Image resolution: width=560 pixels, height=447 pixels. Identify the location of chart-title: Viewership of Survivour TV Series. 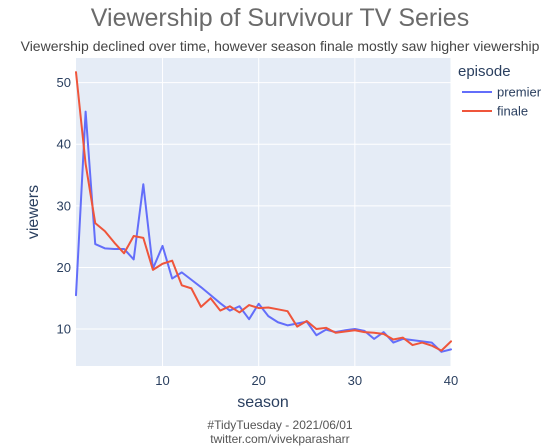
(280, 18).